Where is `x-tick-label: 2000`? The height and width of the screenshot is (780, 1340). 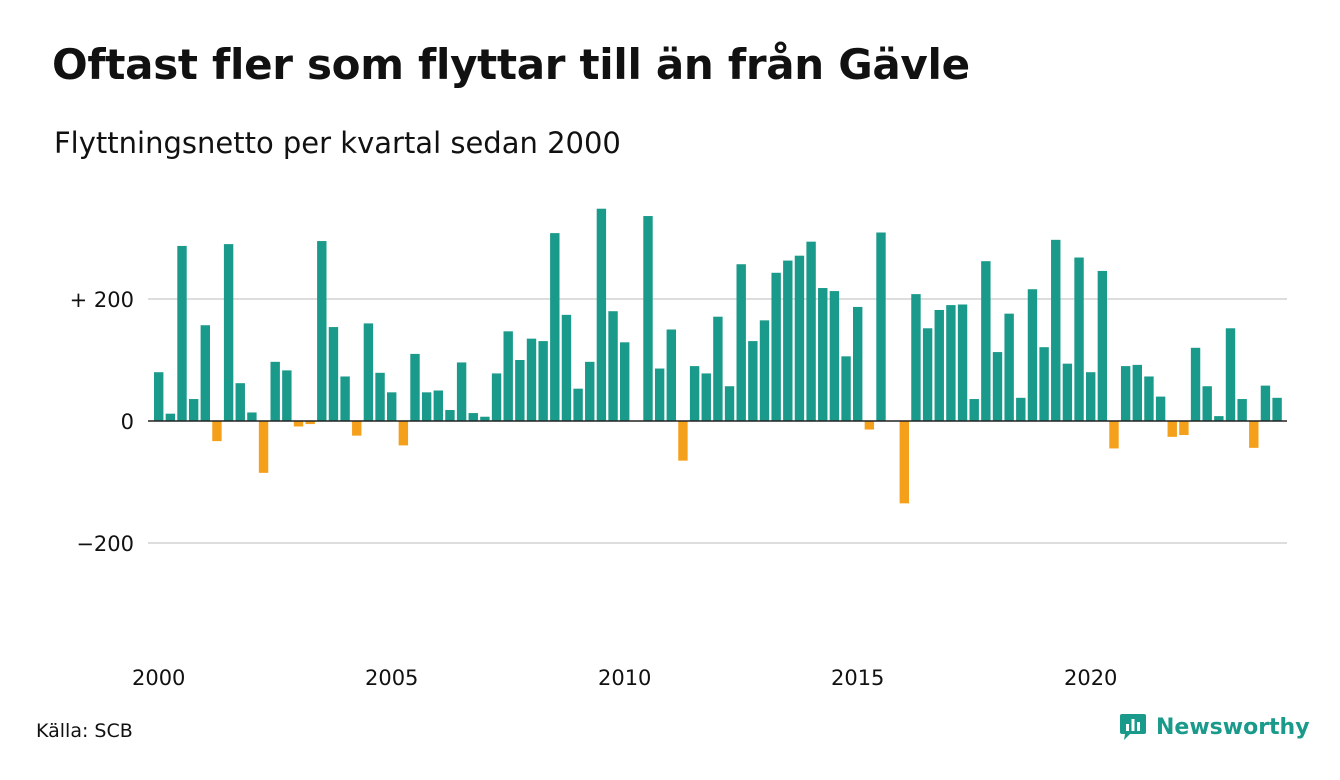 x-tick-label: 2000 is located at coordinates (158, 678).